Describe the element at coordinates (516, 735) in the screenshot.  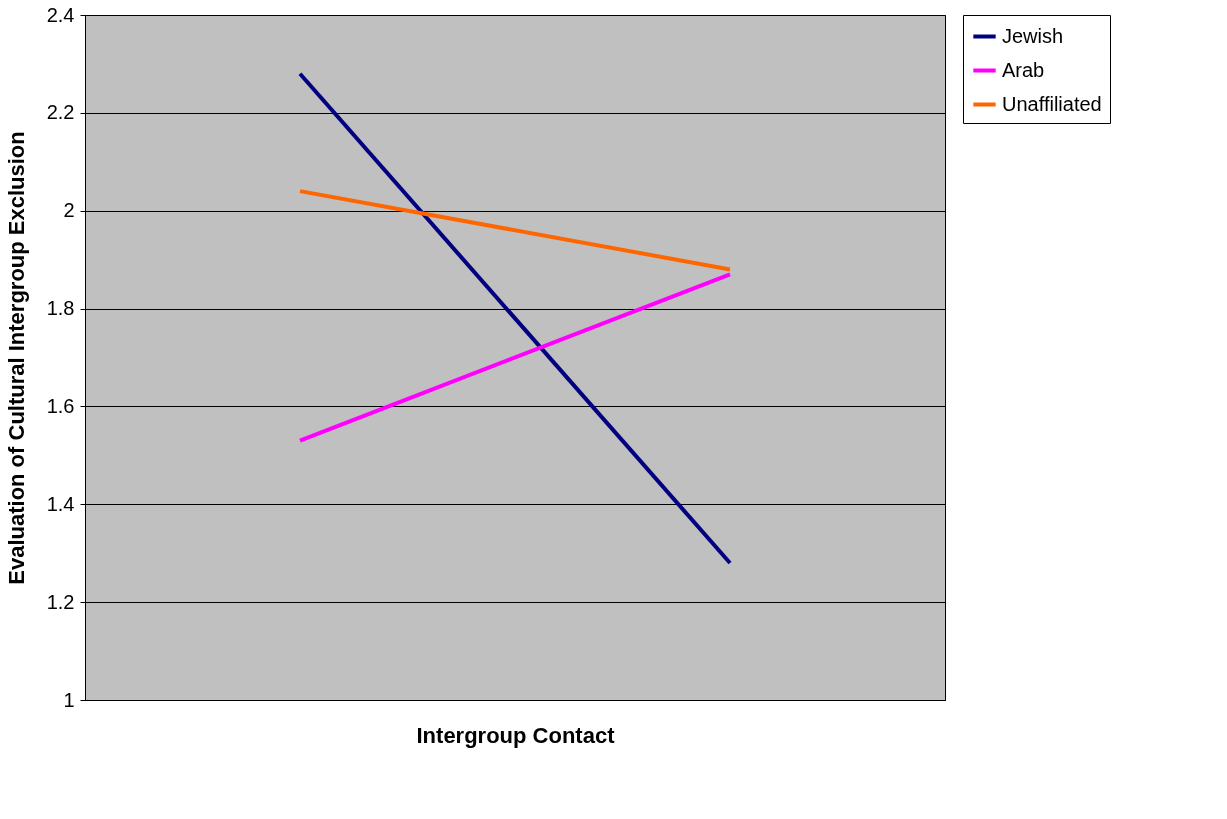
I see `x-axis-title: Intergroup Contact` at that location.